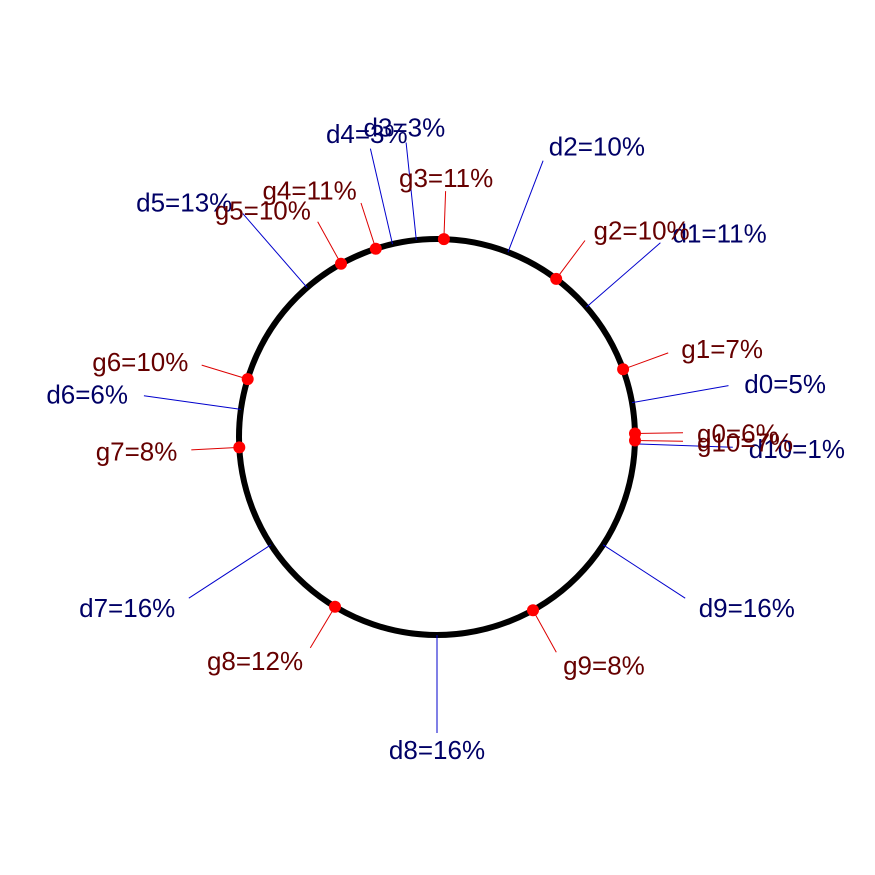 This screenshot has height=875, width=875. Describe the element at coordinates (642, 230) in the screenshot. I see `g-data-label: g2=10%` at that location.